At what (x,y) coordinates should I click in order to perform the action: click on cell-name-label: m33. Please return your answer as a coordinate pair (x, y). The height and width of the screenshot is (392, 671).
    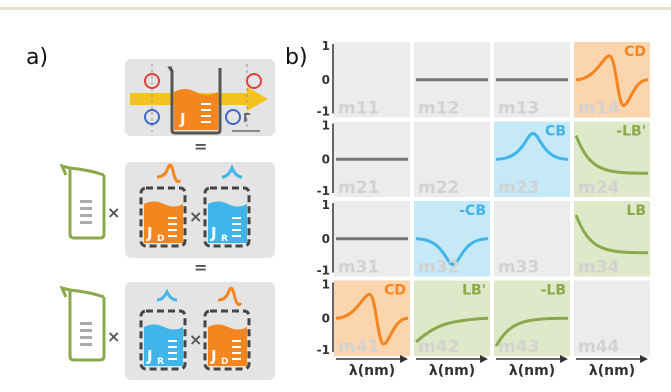
    Looking at the image, I should click on (518, 268).